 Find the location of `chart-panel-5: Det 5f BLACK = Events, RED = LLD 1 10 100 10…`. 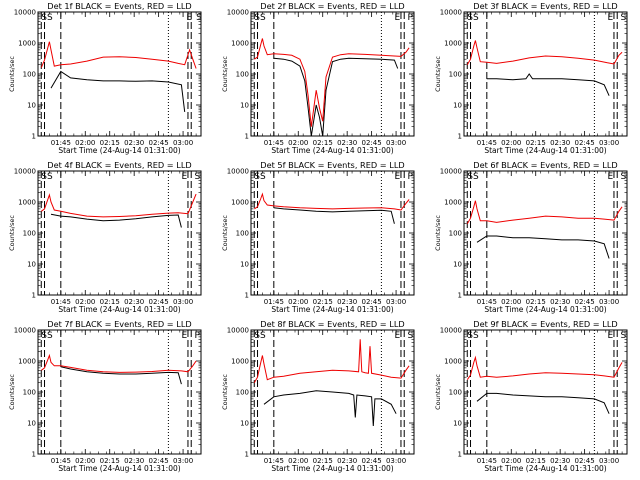

chart-panel-5: Det 5f BLACK = Events, RED = LLD 1 10 100 10… is located at coordinates (318, 237).